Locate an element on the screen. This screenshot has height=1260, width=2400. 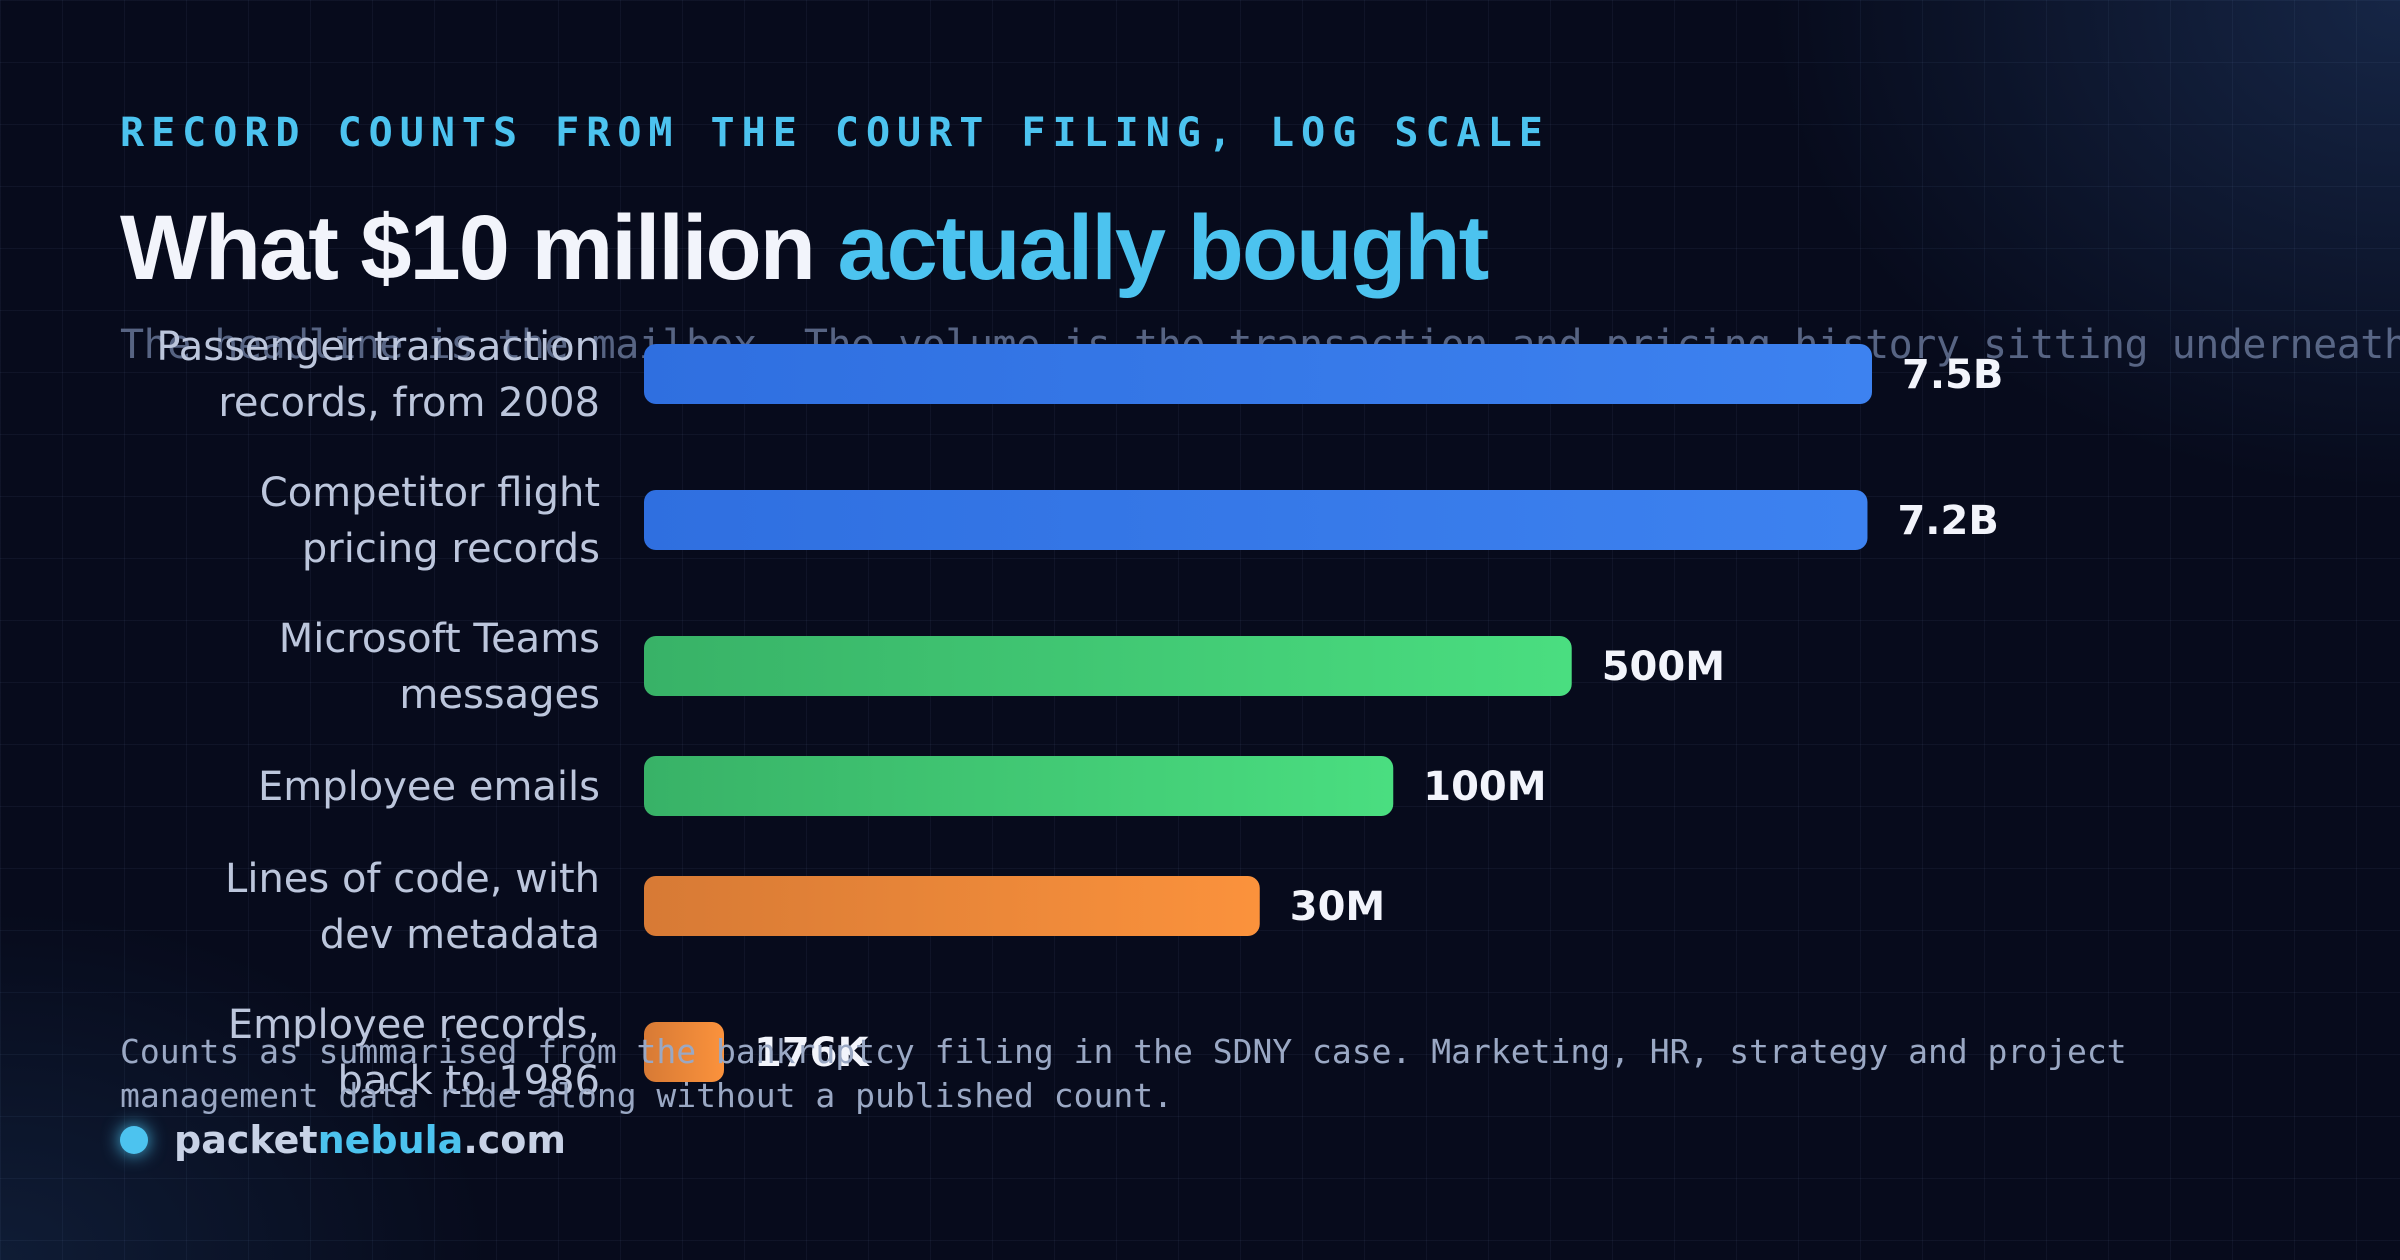
brand-dot-icon is located at coordinates (134, 1140).